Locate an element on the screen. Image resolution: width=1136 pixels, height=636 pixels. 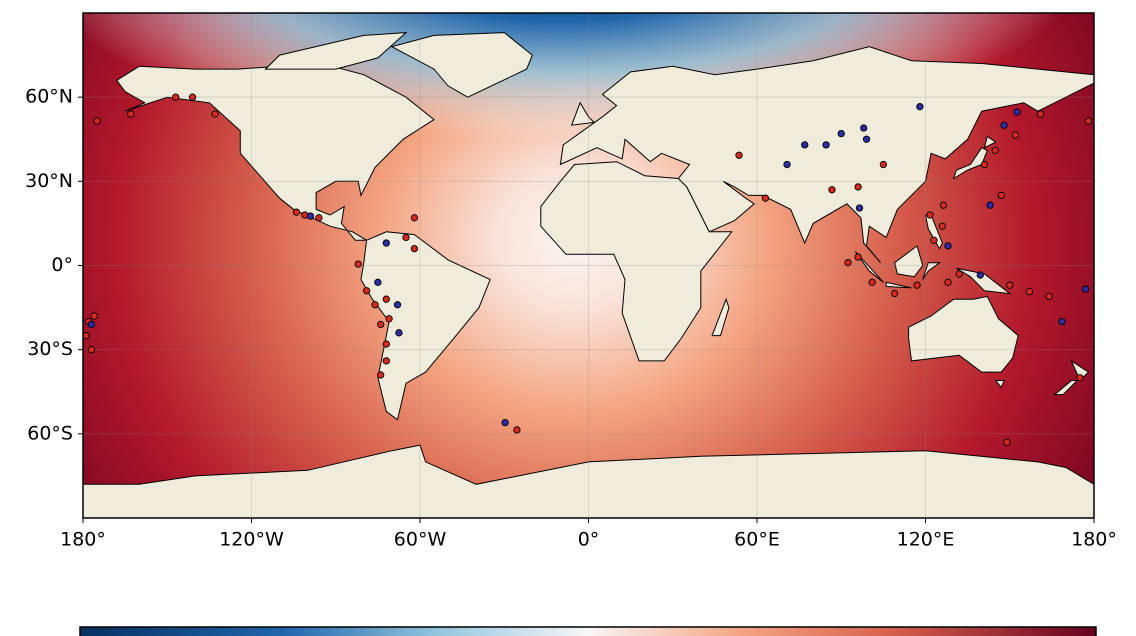
y-tick-label: 0° is located at coordinates (62, 265).